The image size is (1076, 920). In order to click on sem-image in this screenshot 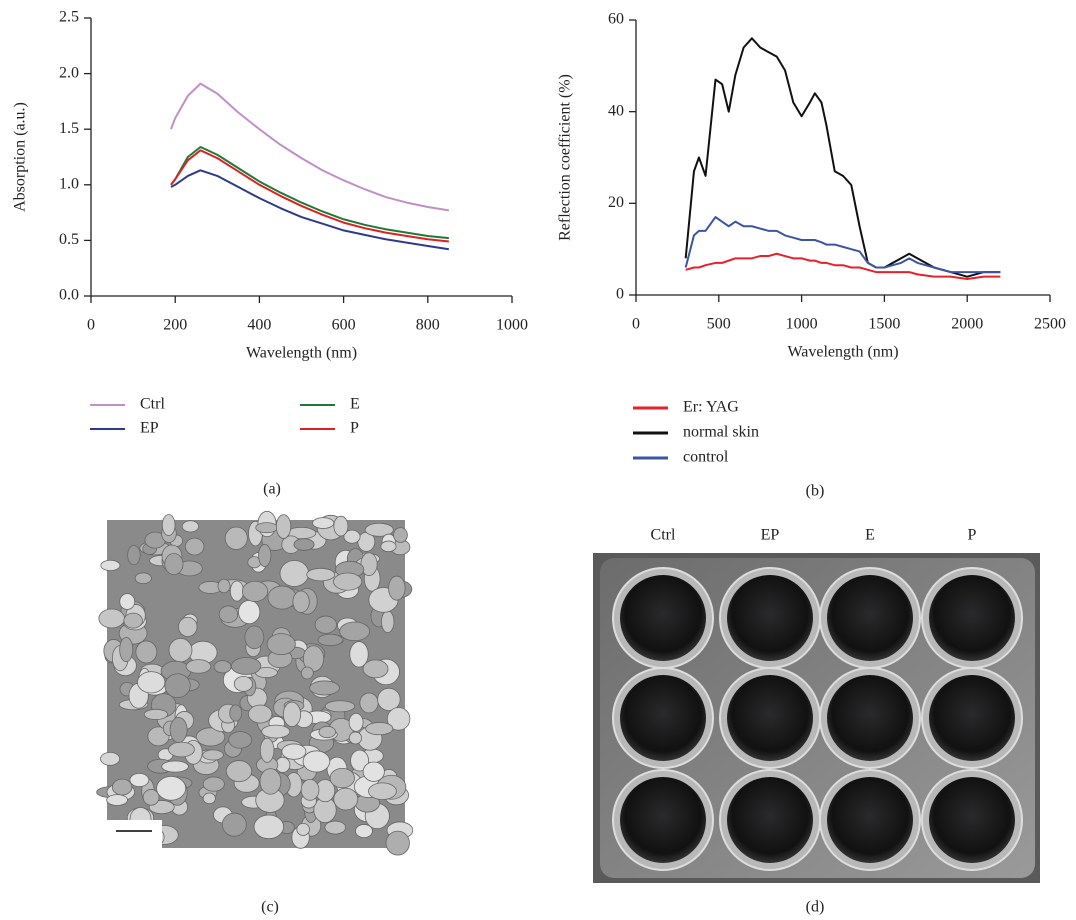, I will do `click(255, 683)`.